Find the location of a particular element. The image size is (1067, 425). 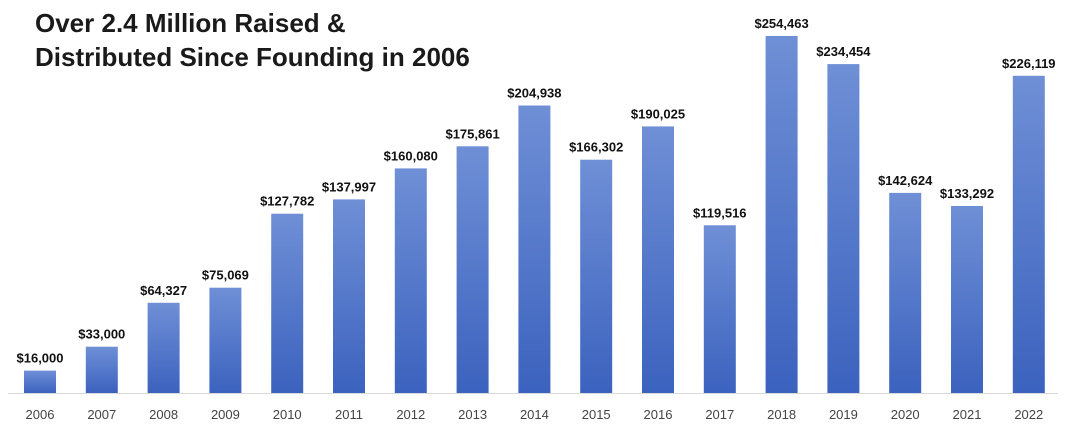

x-tick-label-2010: 2010 is located at coordinates (287, 414).